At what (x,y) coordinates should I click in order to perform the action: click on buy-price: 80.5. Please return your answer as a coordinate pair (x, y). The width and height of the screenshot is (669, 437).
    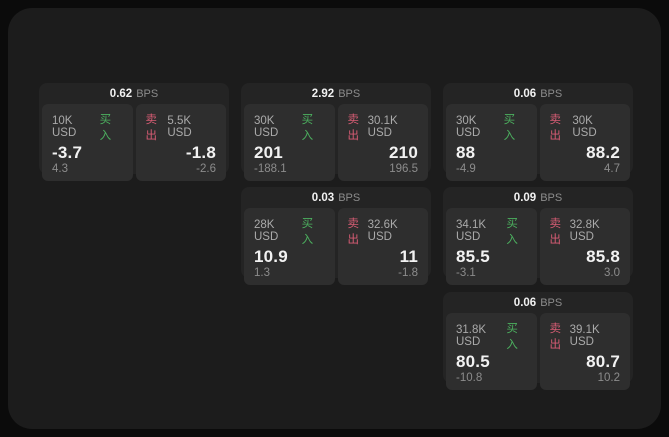
    Looking at the image, I should click on (473, 361).